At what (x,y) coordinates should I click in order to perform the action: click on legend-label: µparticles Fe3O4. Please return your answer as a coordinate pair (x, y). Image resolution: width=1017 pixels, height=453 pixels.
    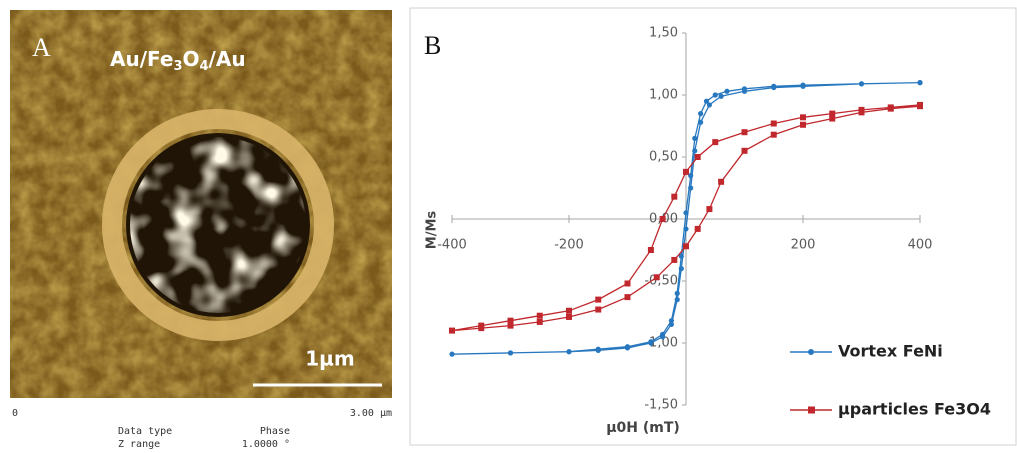
    Looking at the image, I should click on (914, 409).